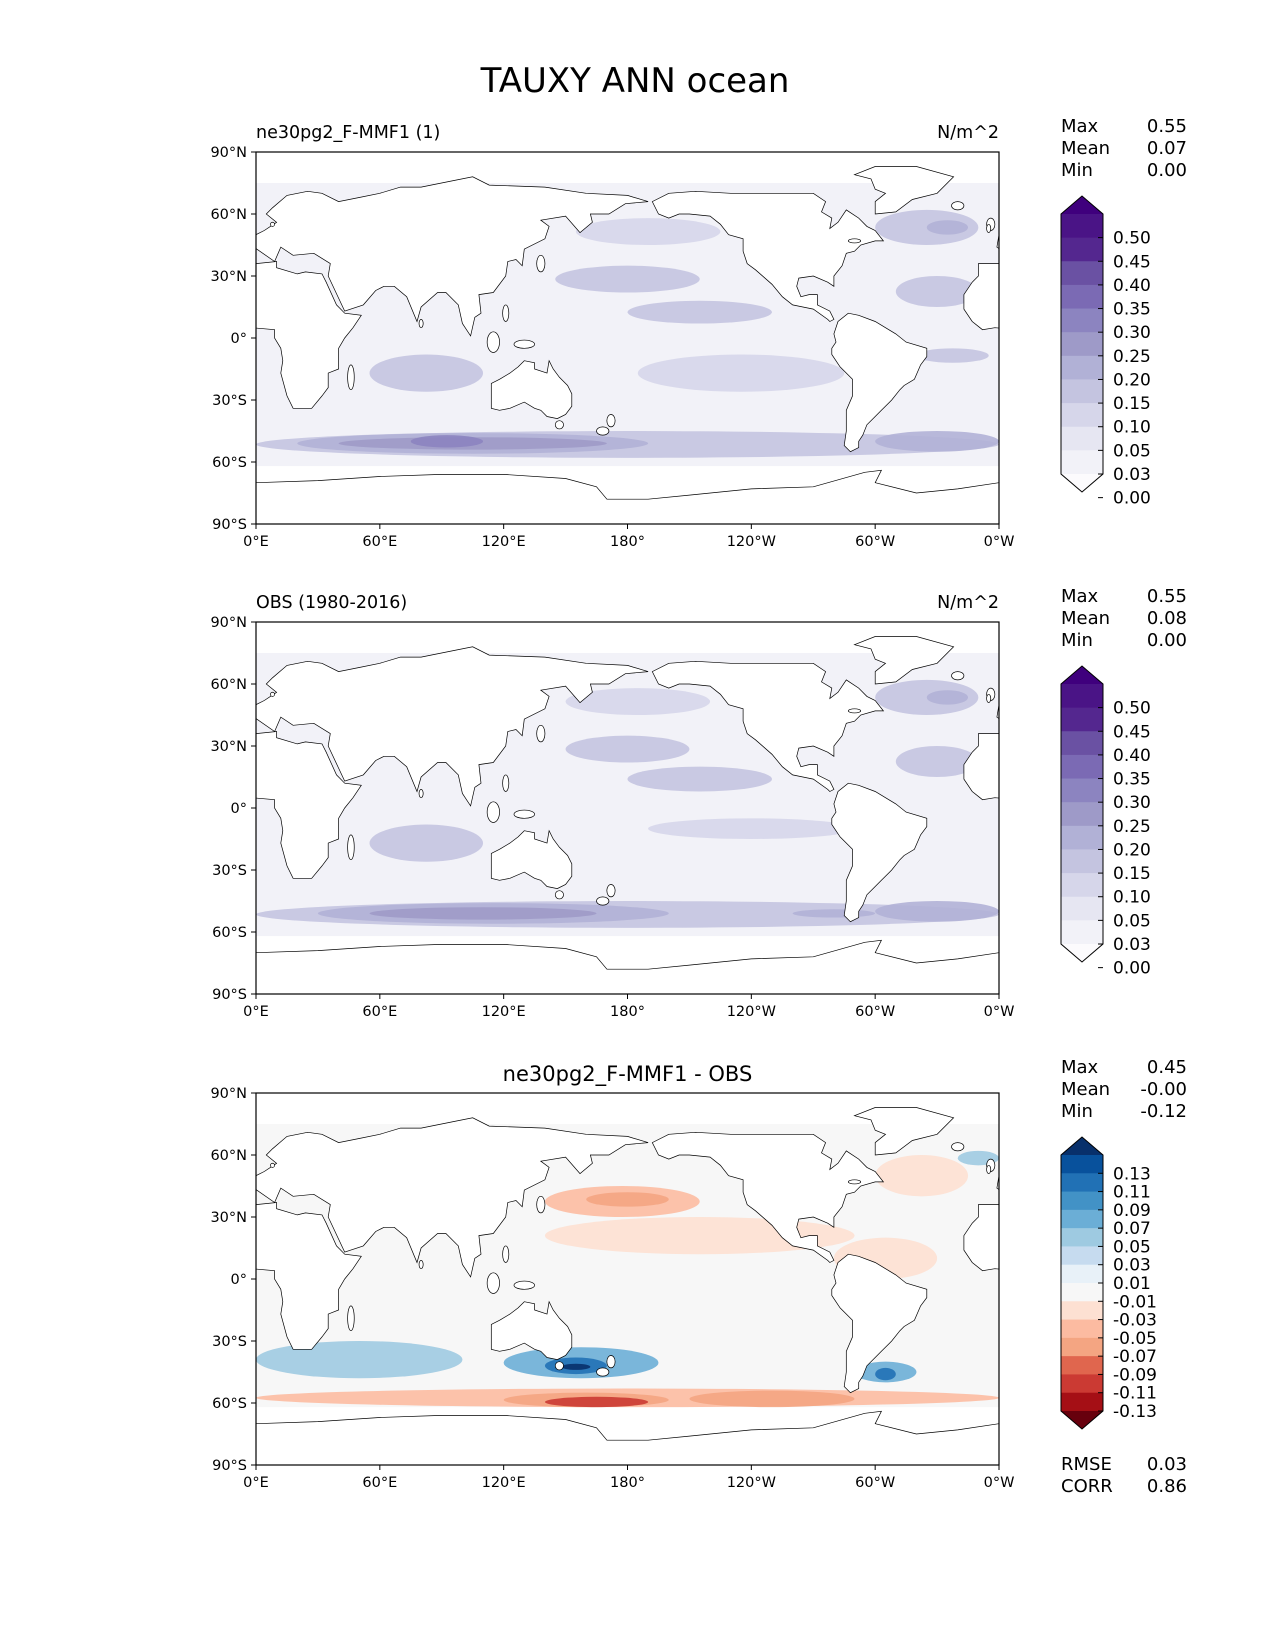 This screenshot has width=1275, height=1650. What do you see at coordinates (879, 852) in the screenshot?
I see `coastline-sam` at bounding box center [879, 852].